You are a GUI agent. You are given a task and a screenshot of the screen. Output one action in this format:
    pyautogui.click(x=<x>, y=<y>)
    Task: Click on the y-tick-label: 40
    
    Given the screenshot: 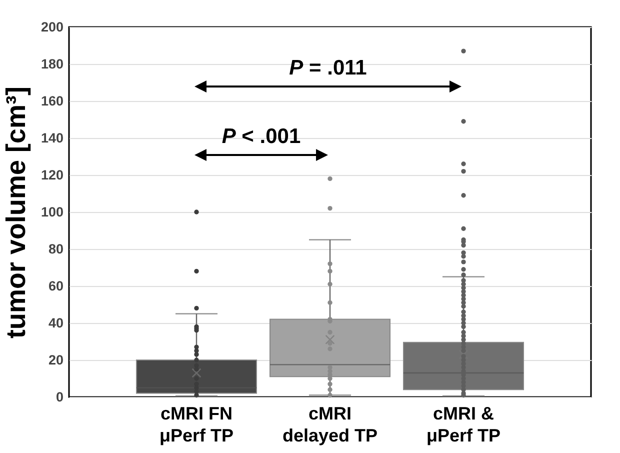 What is the action you would take?
    pyautogui.click(x=56, y=323)
    